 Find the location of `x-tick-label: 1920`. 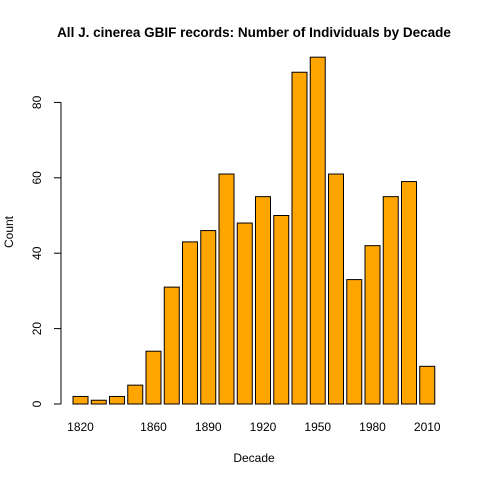

x-tick-label: 1920 is located at coordinates (263, 427).